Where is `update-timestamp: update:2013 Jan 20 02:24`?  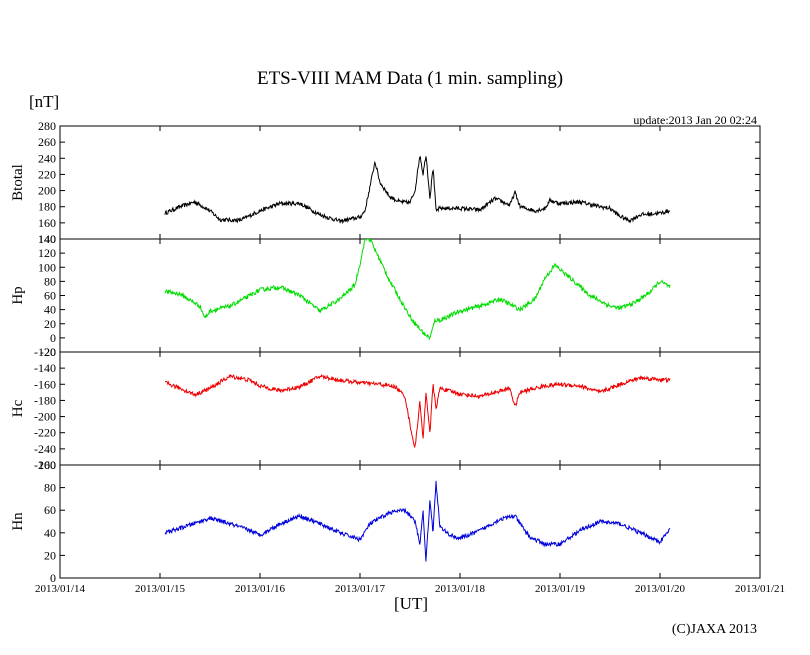
update-timestamp: update:2013 Jan 20 02:24 is located at coordinates (695, 120).